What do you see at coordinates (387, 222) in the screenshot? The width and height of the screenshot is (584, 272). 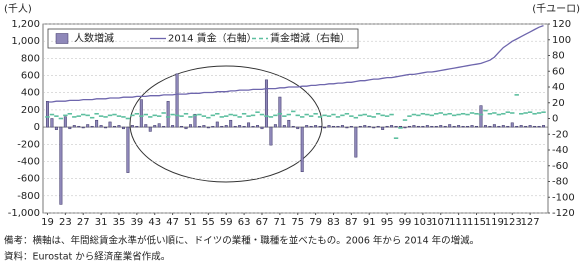 I see `x-tick-label: 95` at bounding box center [387, 222].